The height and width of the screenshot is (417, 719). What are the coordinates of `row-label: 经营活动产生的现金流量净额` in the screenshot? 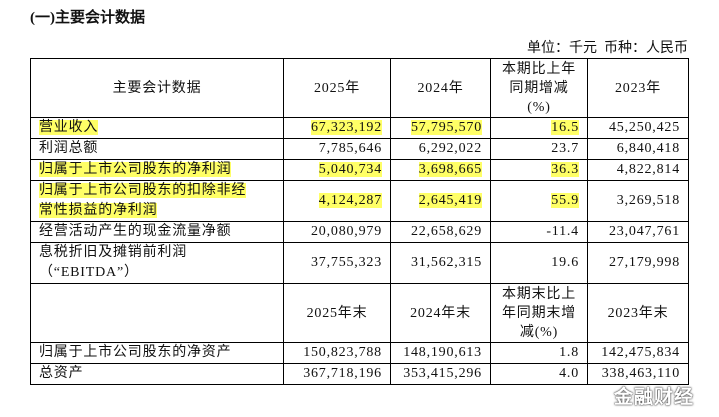 It's located at (157, 232).